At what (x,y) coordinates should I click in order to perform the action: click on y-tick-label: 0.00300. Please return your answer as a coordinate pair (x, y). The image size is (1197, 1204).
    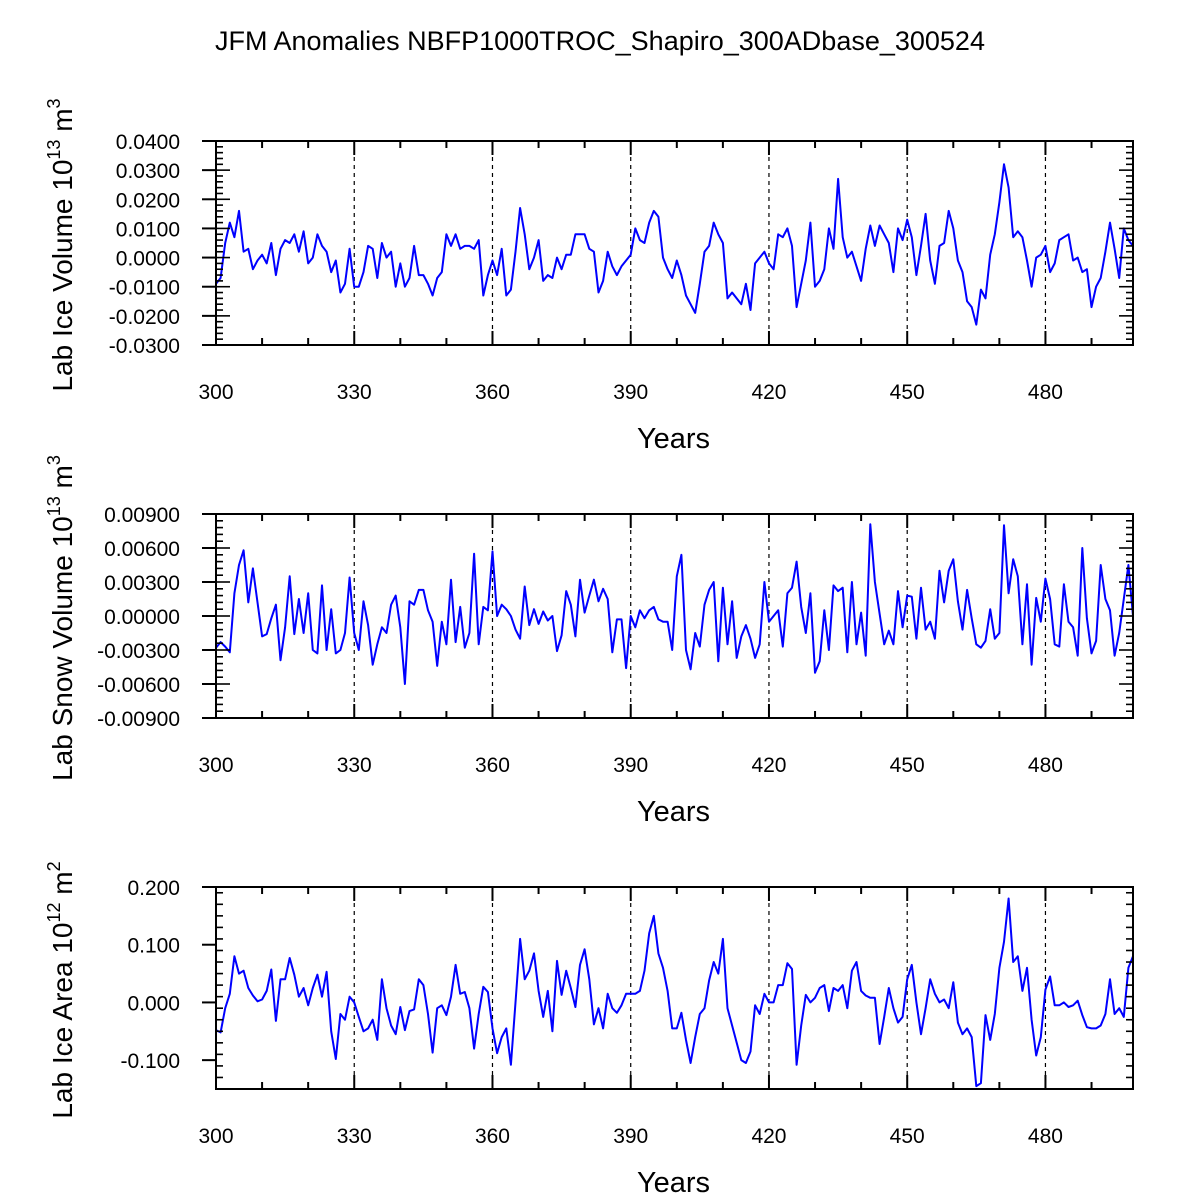
    Looking at the image, I should click on (142, 583).